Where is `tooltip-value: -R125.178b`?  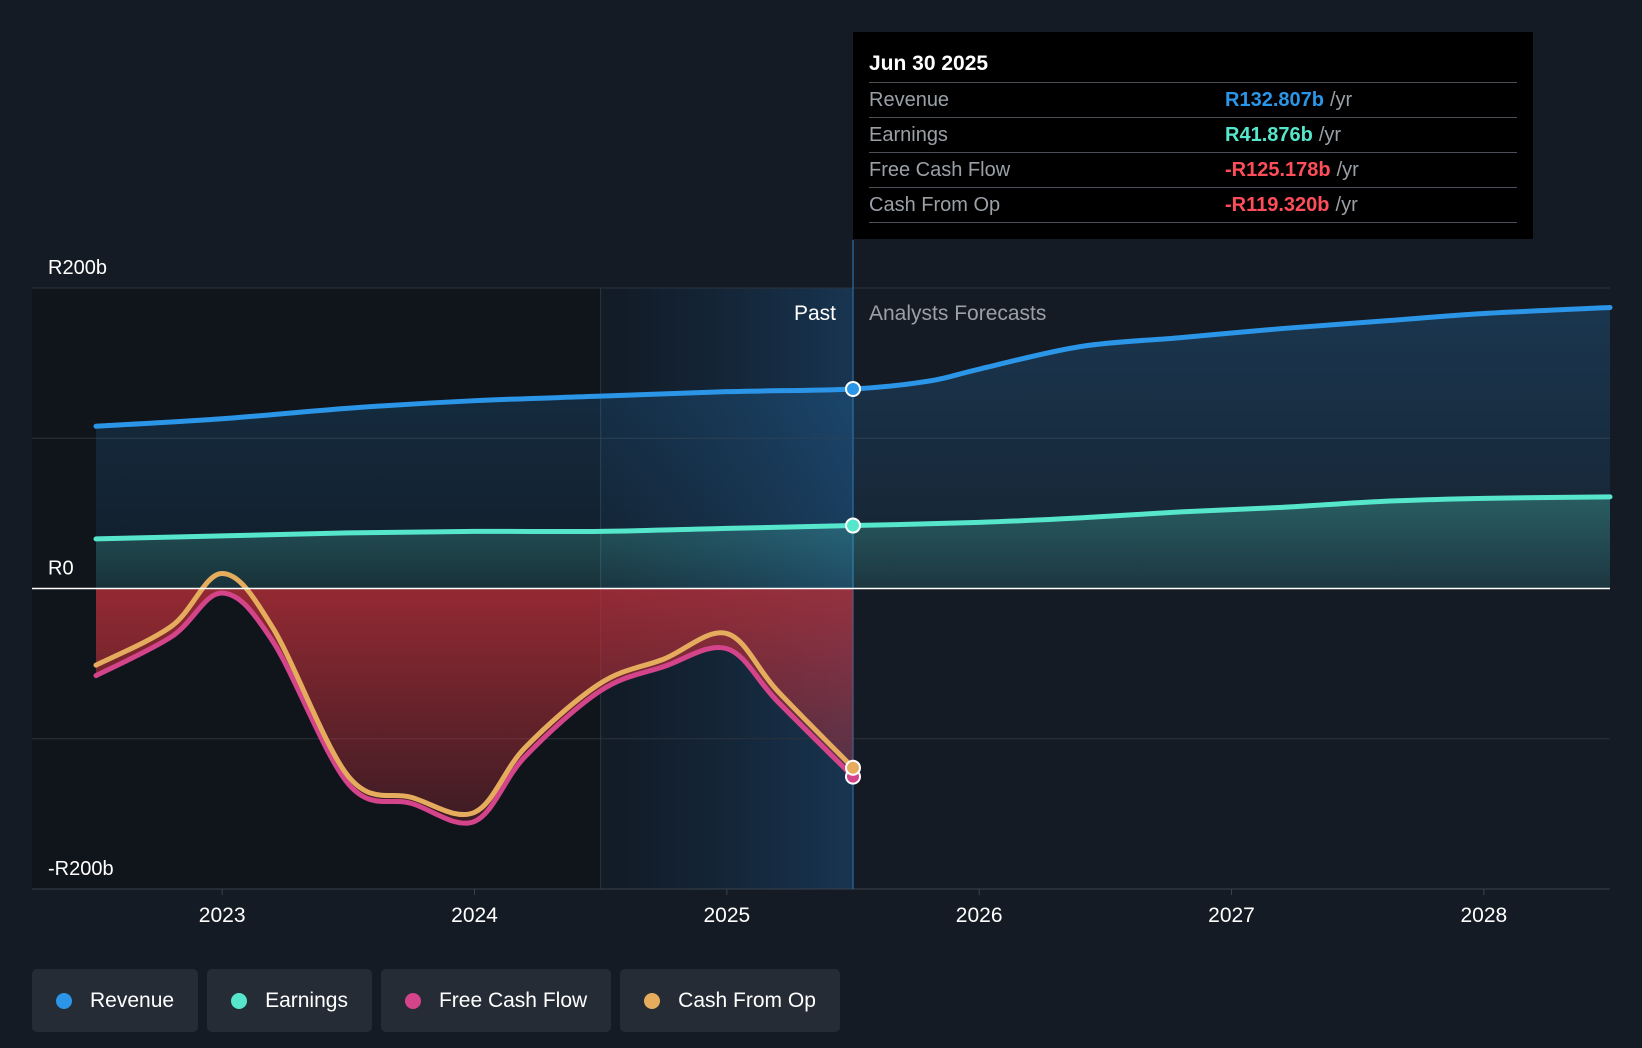 tooltip-value: -R125.178b is located at coordinates (1278, 170).